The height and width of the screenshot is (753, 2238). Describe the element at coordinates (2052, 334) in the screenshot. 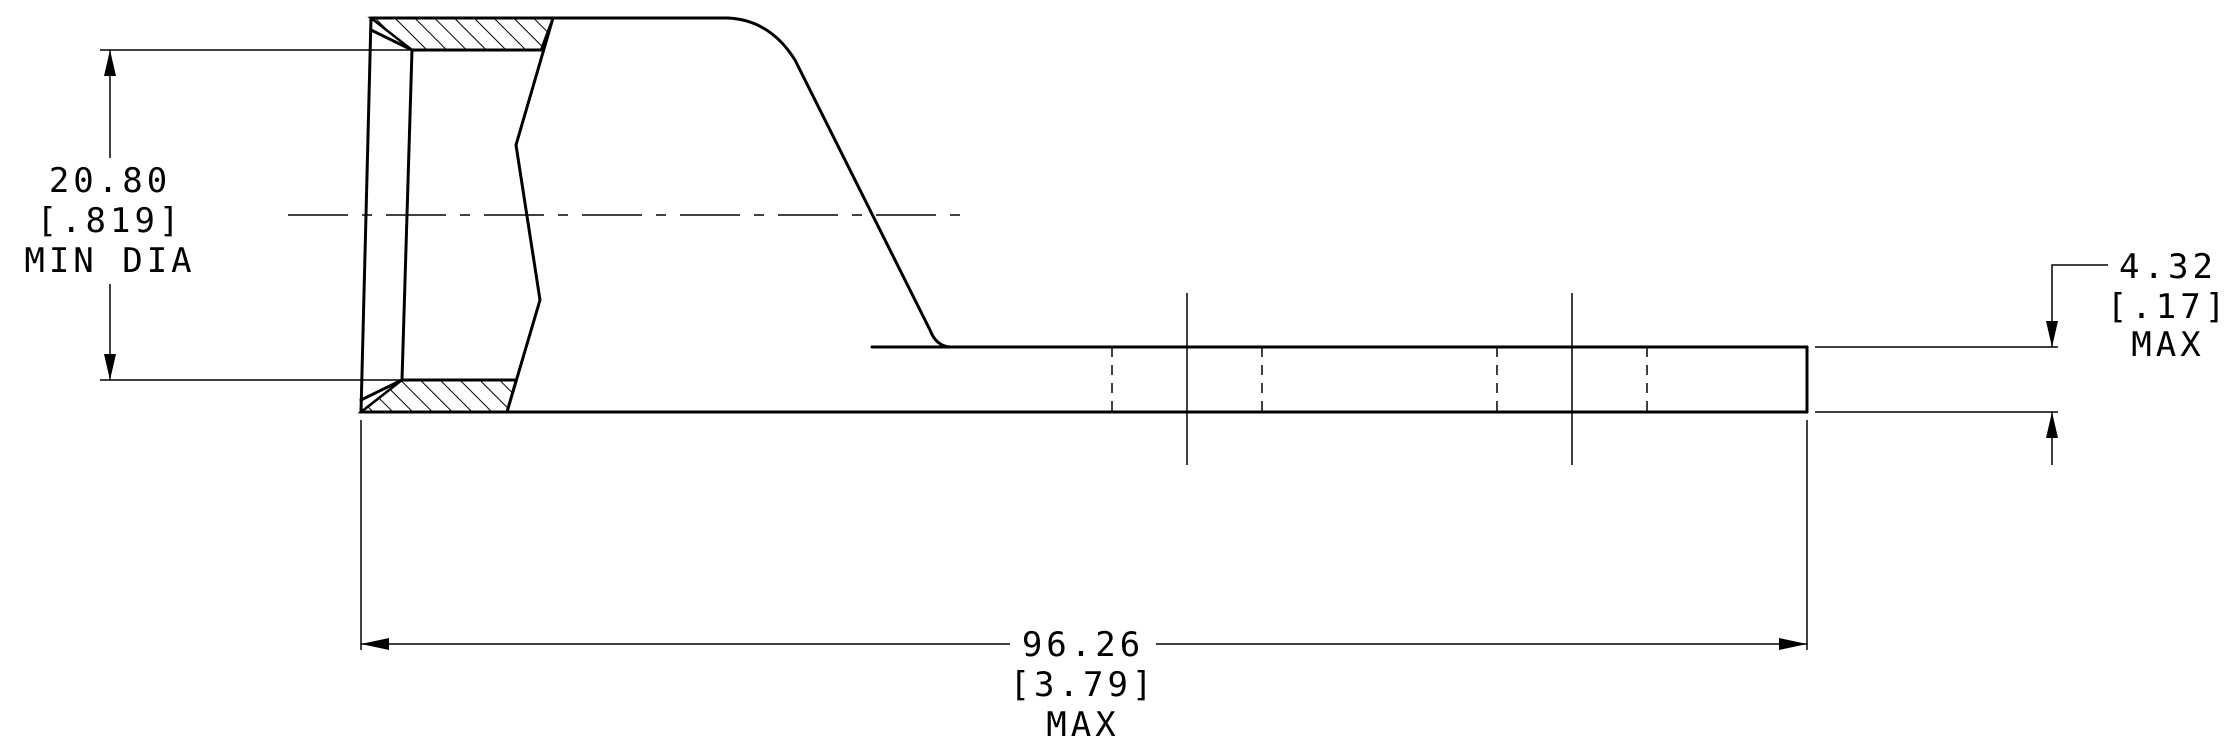

I see `thk-arrow-top` at that location.